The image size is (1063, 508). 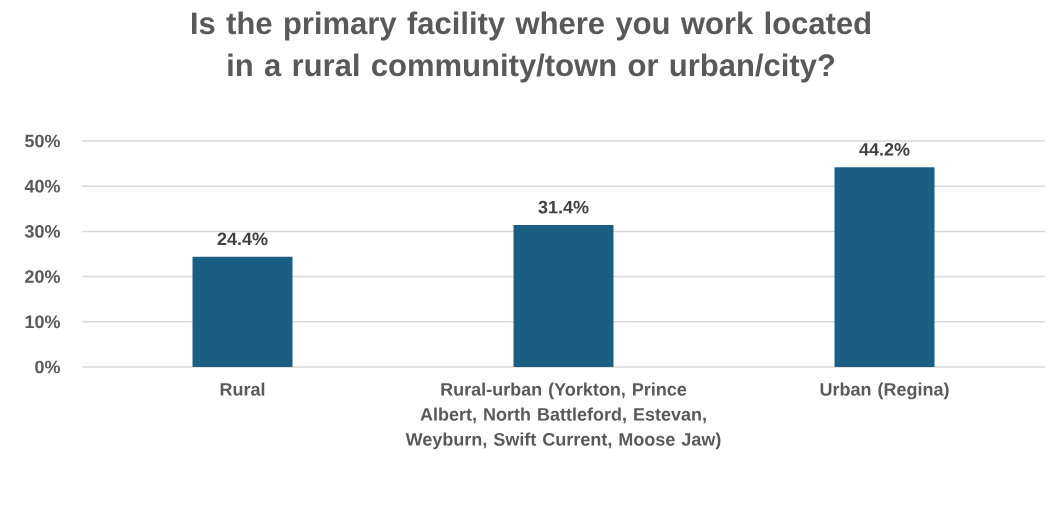 I want to click on x-tick-label: Rural-urban (Yorkton, Prince Albert, North Battleford, Estevan, Weyburn, Swift Current, Moose Jaw), so click(x=563, y=416).